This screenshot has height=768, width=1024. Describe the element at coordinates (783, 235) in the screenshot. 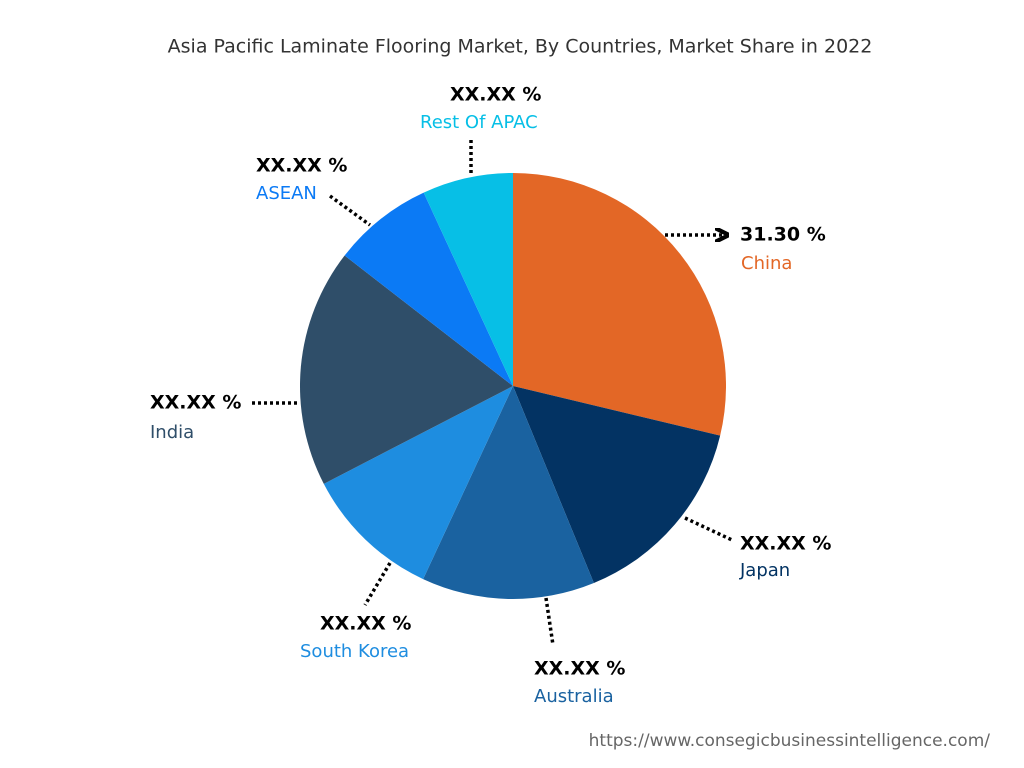

I see `value-label: 31.30 %` at that location.